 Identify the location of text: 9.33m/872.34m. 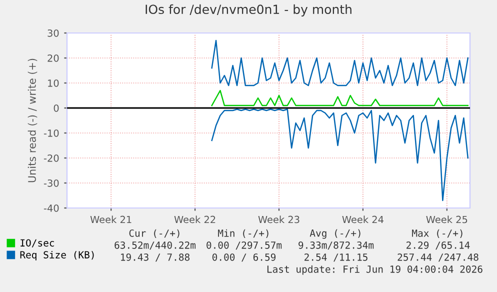
(336, 245).